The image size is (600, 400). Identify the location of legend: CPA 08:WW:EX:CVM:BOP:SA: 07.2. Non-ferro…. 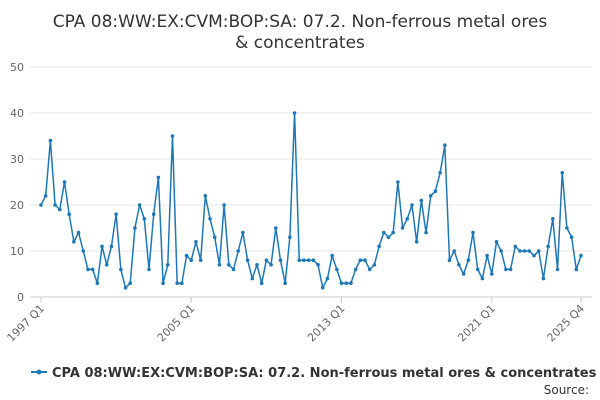
(314, 373).